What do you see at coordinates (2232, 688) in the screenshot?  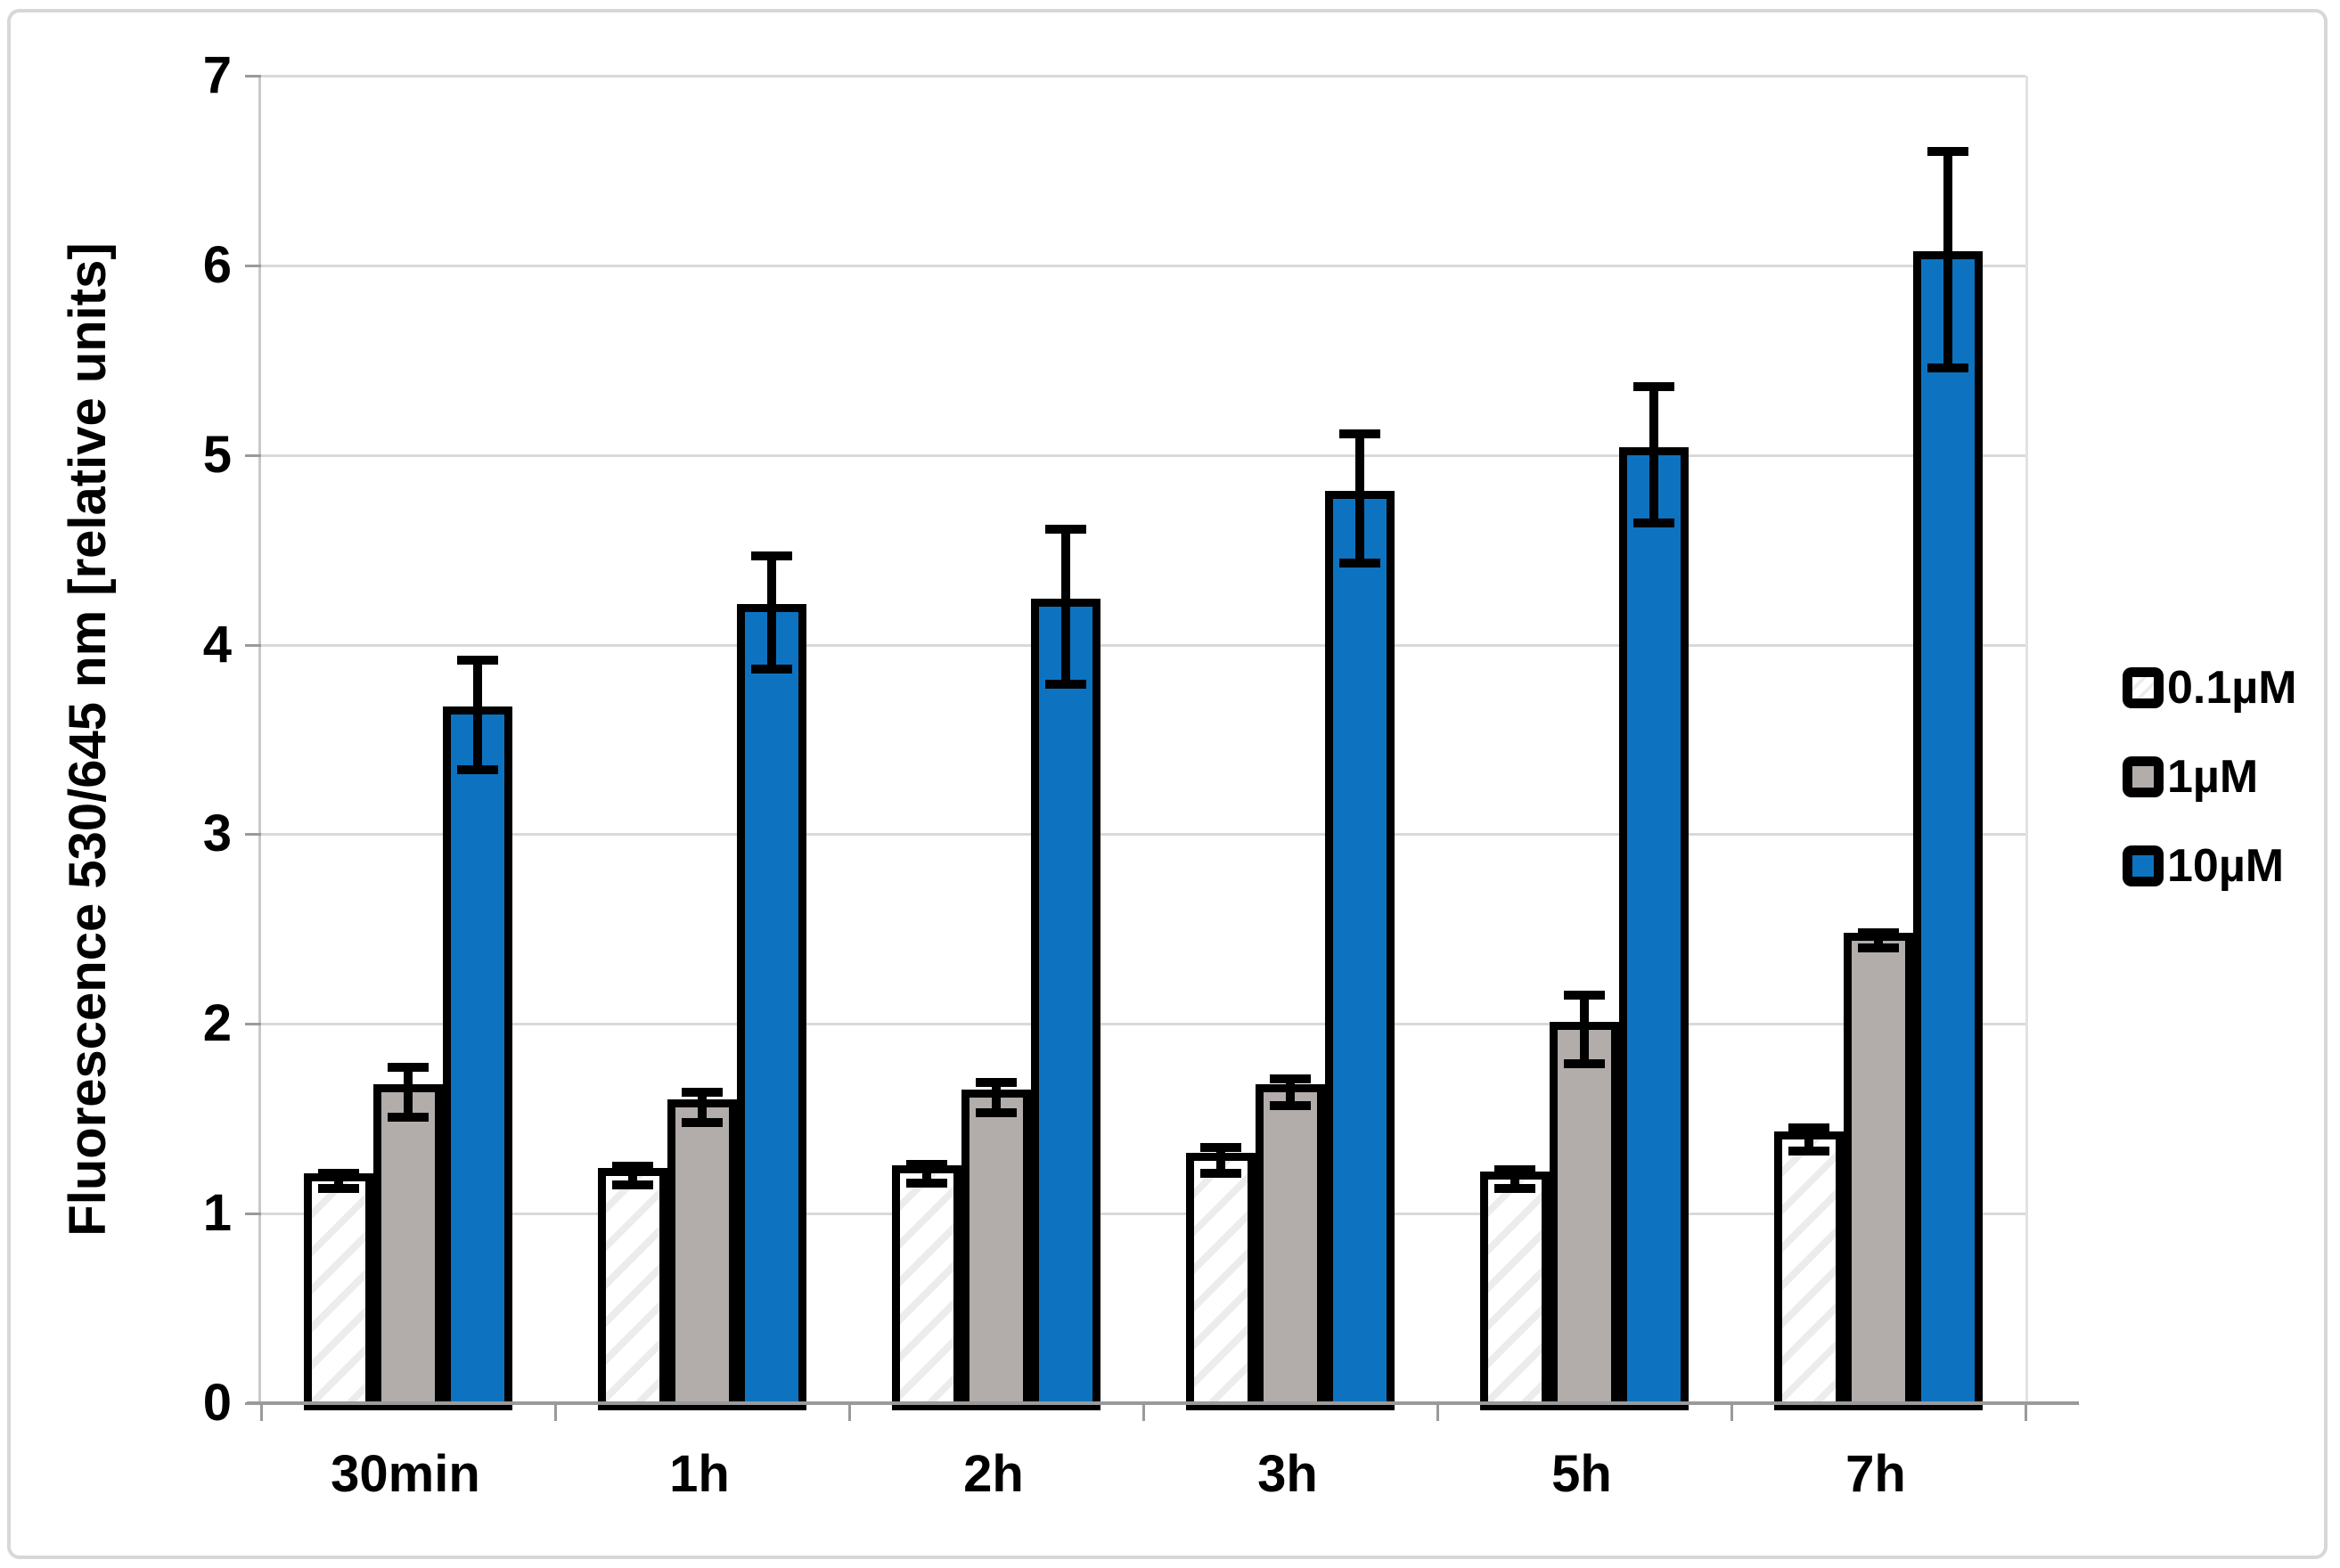 I see `legend-label: 0.1µM` at bounding box center [2232, 688].